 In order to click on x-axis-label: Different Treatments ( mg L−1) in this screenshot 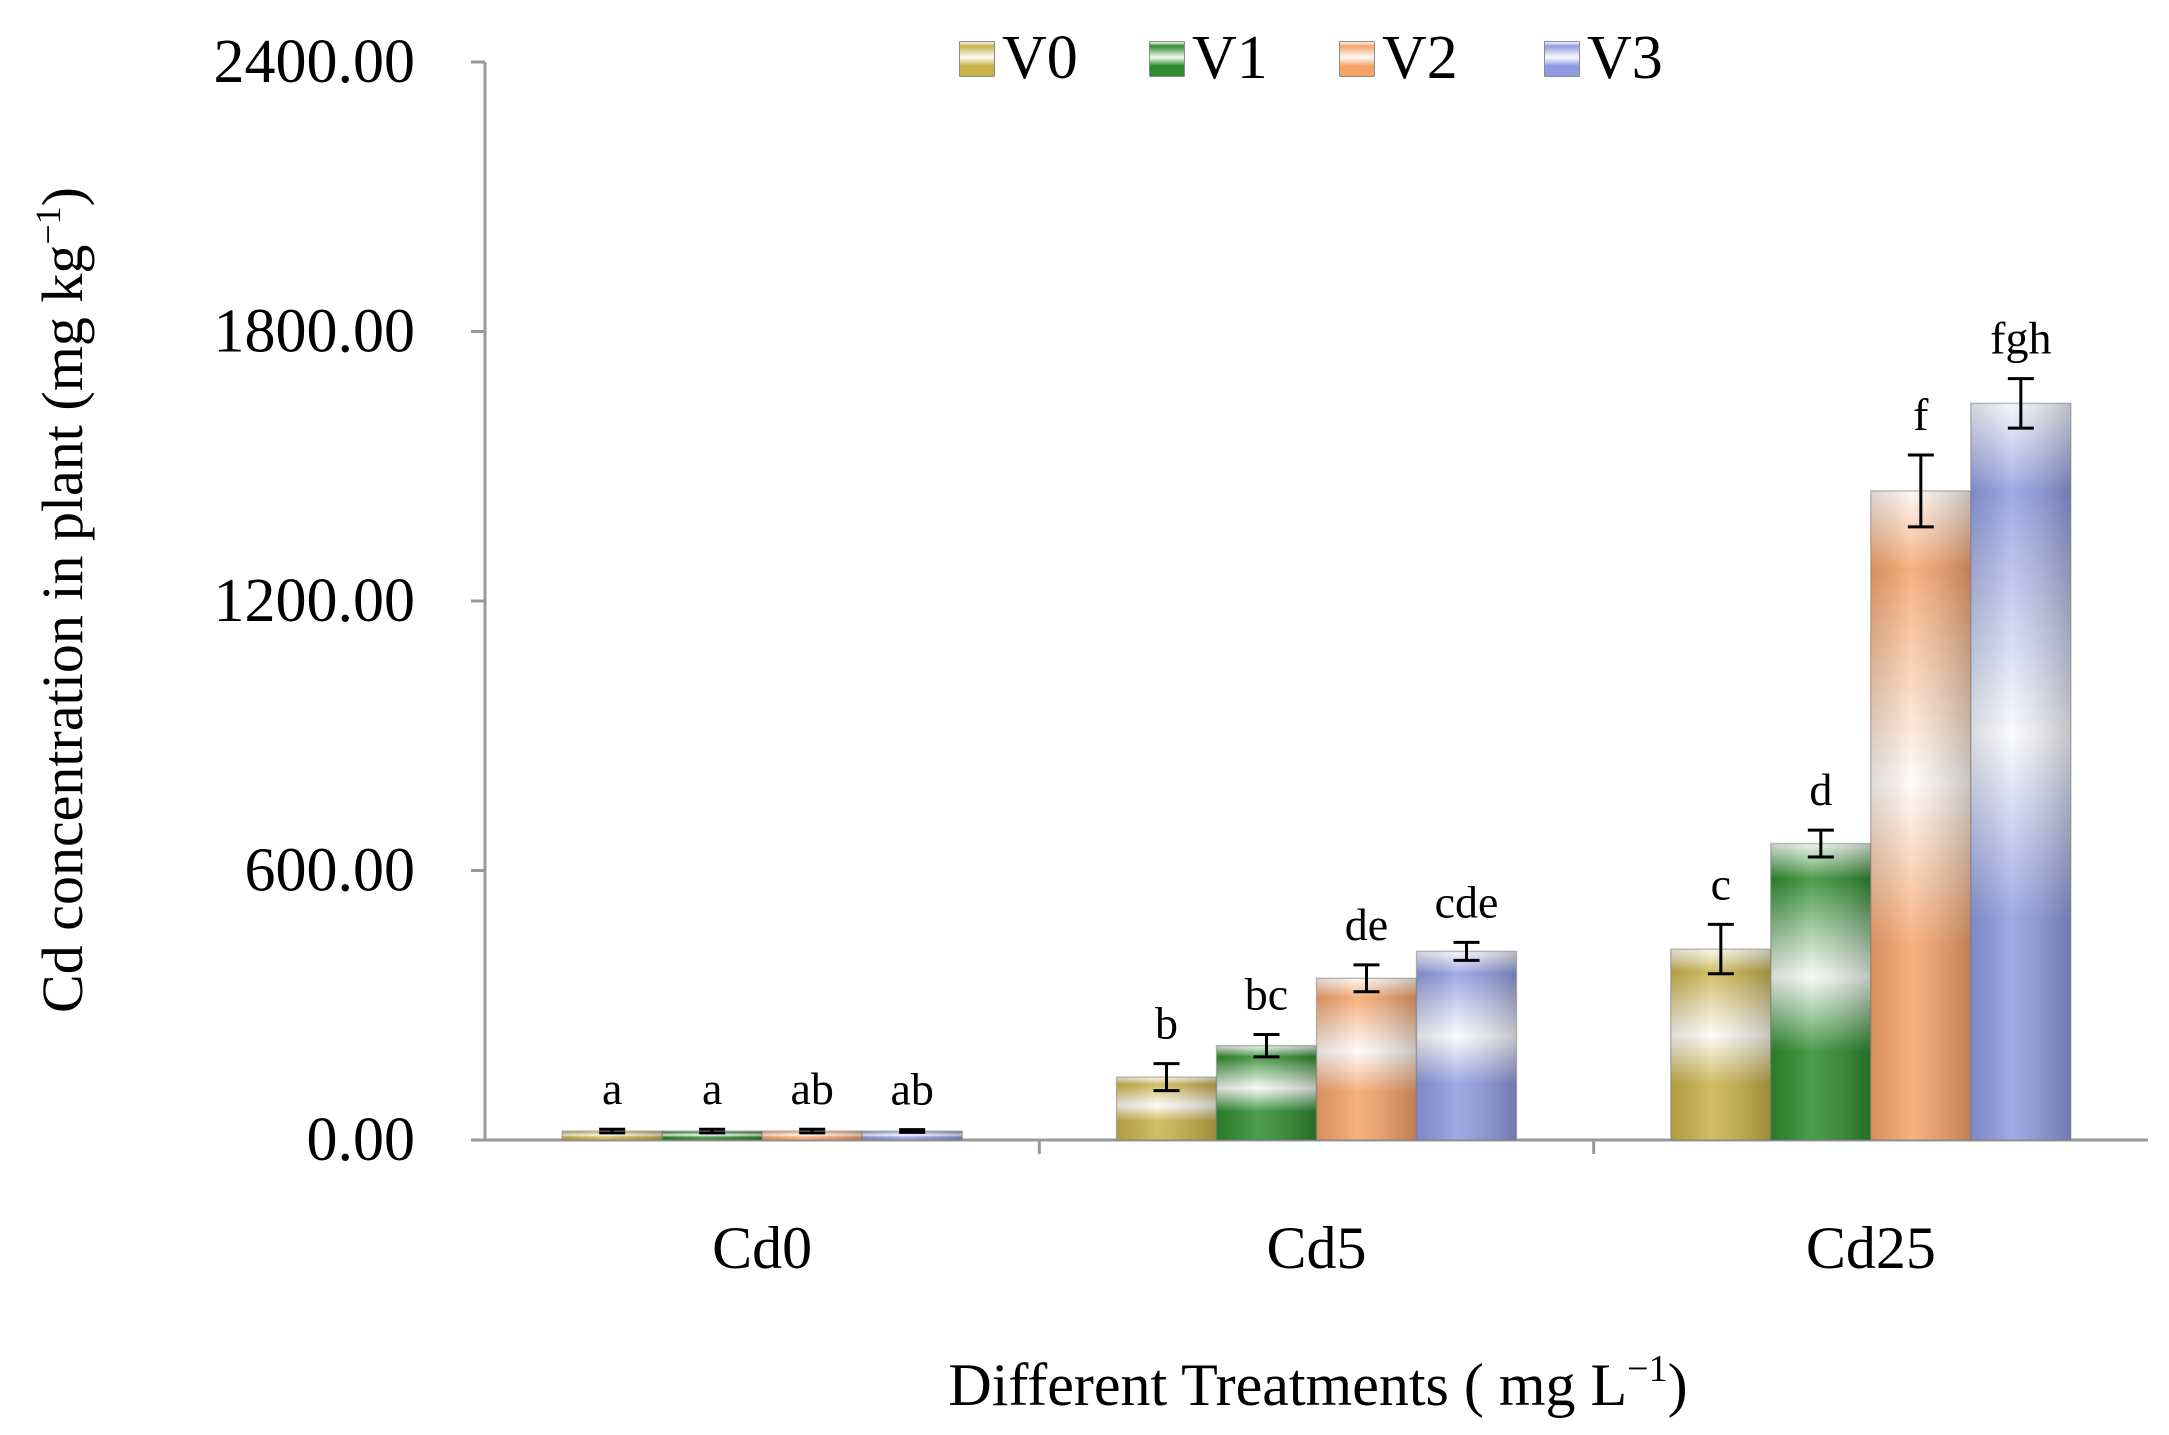, I will do `click(1317, 1383)`.